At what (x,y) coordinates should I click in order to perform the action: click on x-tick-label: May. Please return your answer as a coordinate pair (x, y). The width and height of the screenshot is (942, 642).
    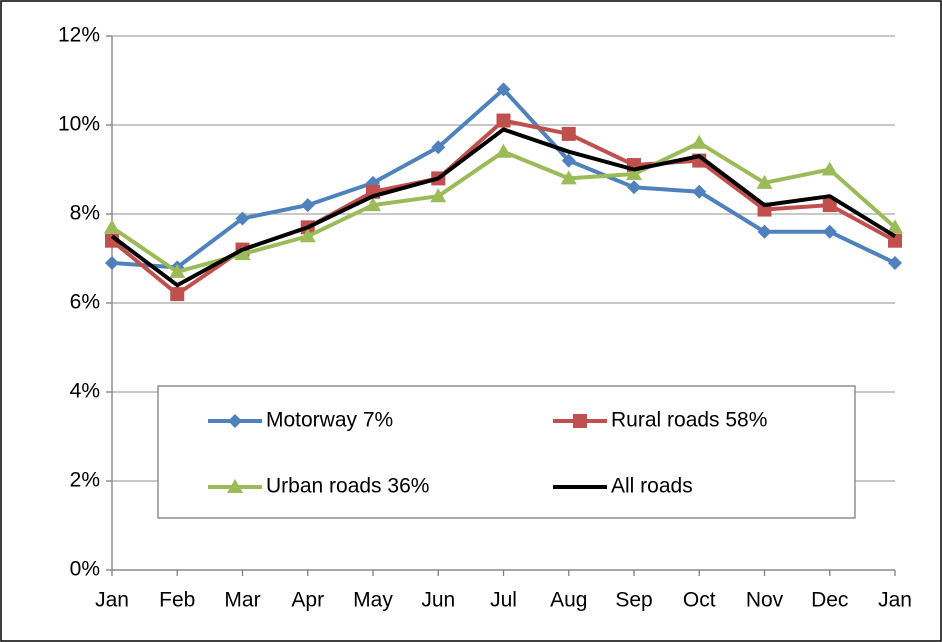
    Looking at the image, I should click on (373, 600).